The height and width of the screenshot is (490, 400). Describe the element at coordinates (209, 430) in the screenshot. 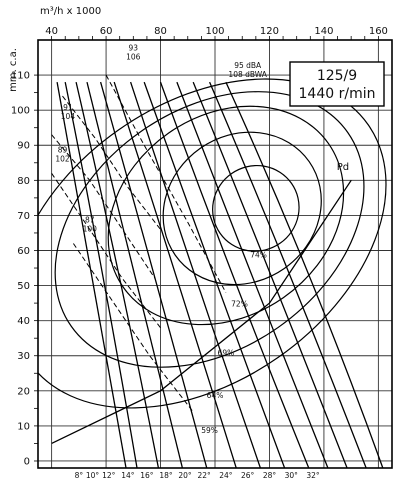

I see `efficiency-label: 59%` at that location.